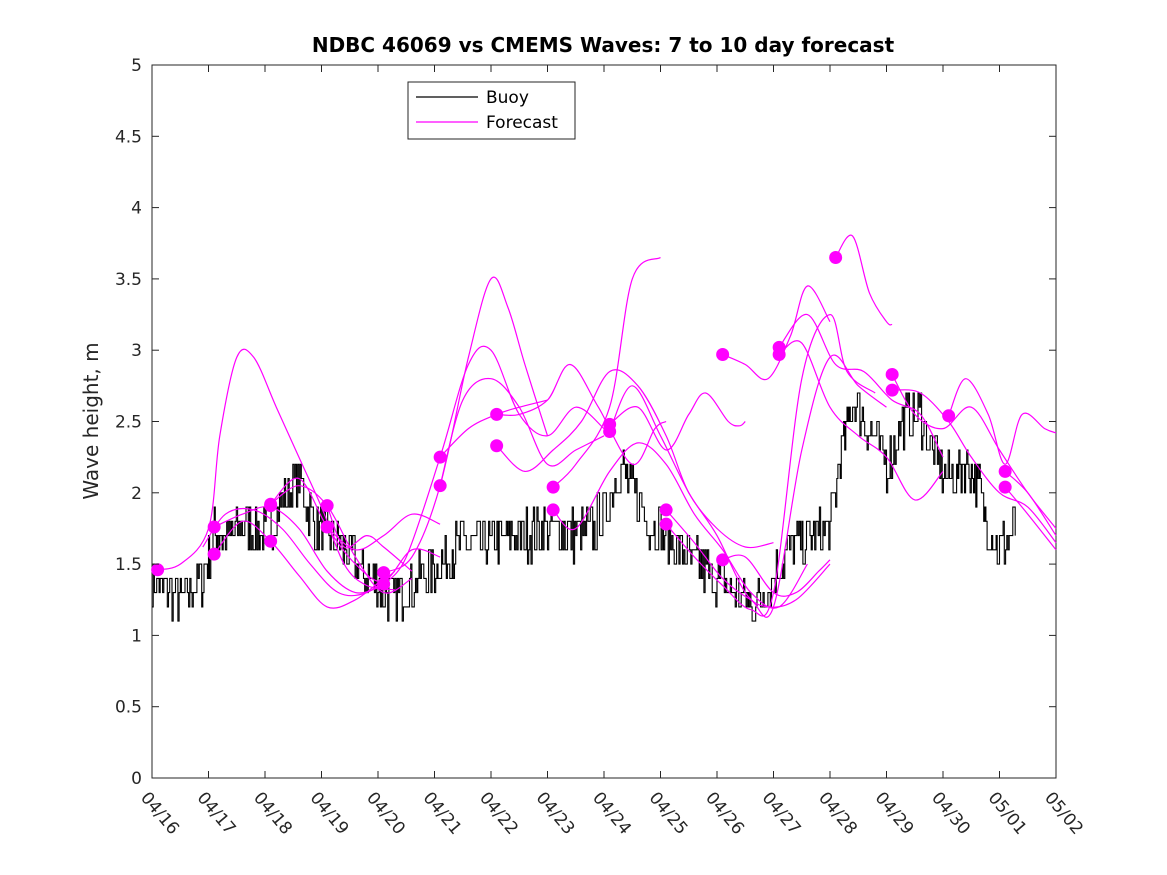 This screenshot has width=1167, height=875. Describe the element at coordinates (136, 209) in the screenshot. I see `y-tick-label: 4` at that location.